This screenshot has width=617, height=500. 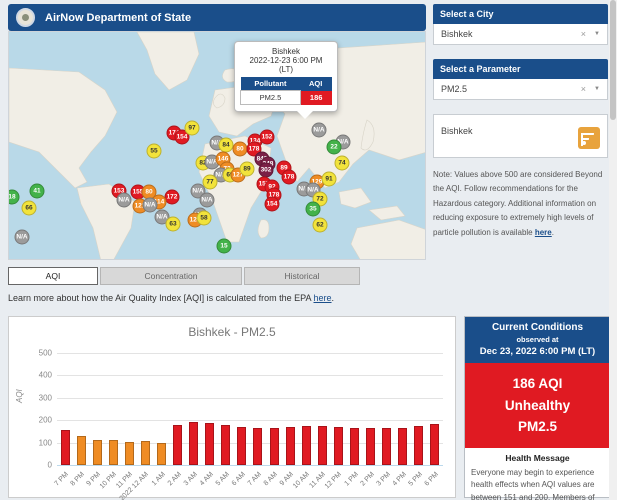 I want to click on tab-concentration: Concentration, so click(x=171, y=276).